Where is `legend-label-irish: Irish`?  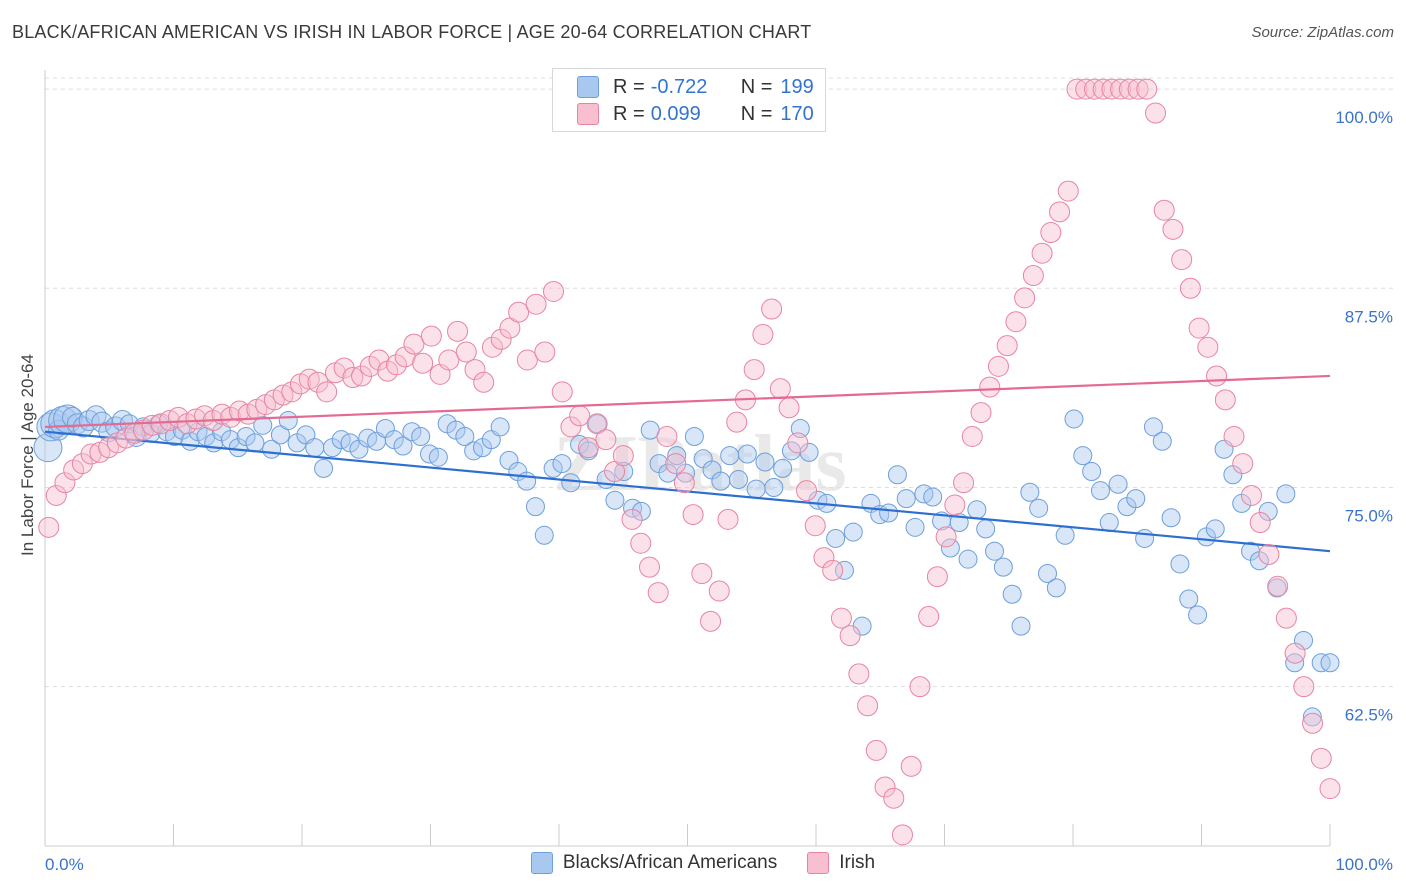
legend-label-irish: Irish is located at coordinates (857, 862).